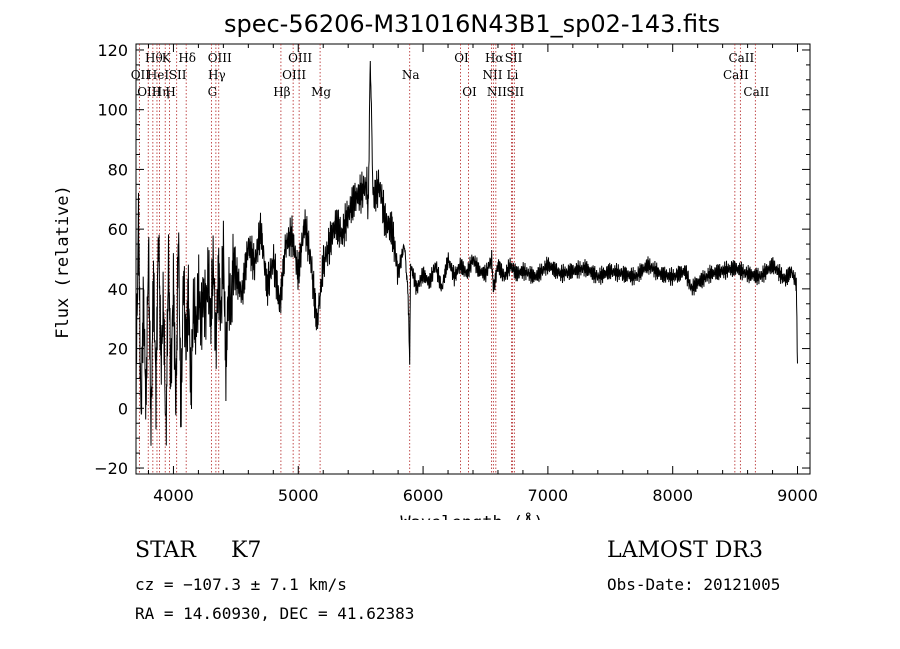  Describe the element at coordinates (685, 550) in the screenshot. I see `survey-label: LAMOST DR3` at that location.